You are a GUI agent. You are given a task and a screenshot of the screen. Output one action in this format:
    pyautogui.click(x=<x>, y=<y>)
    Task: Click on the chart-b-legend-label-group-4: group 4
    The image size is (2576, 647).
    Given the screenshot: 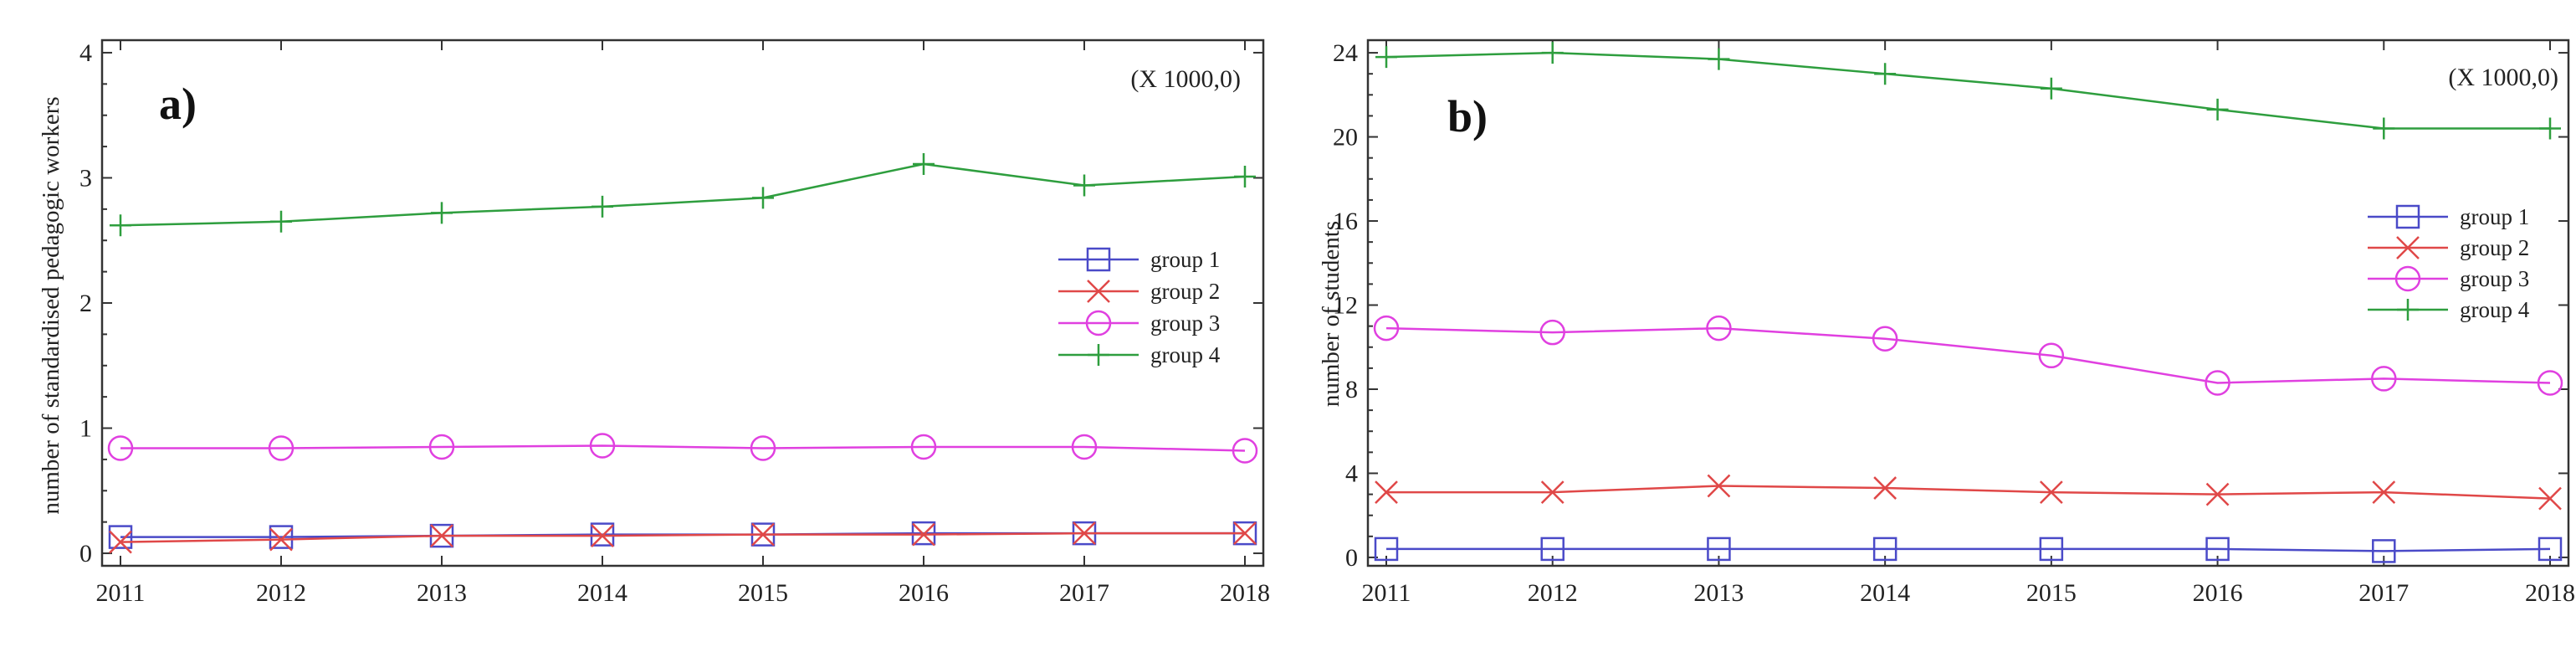 What is the action you would take?
    pyautogui.click(x=2495, y=309)
    